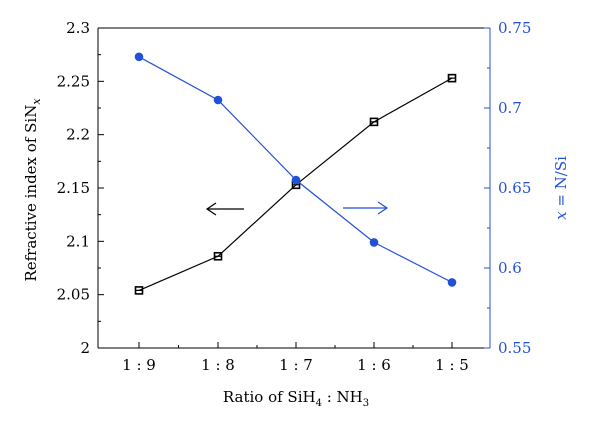 This screenshot has height=430, width=600. I want to click on right-axis-title: x = N/Si, so click(561, 188).